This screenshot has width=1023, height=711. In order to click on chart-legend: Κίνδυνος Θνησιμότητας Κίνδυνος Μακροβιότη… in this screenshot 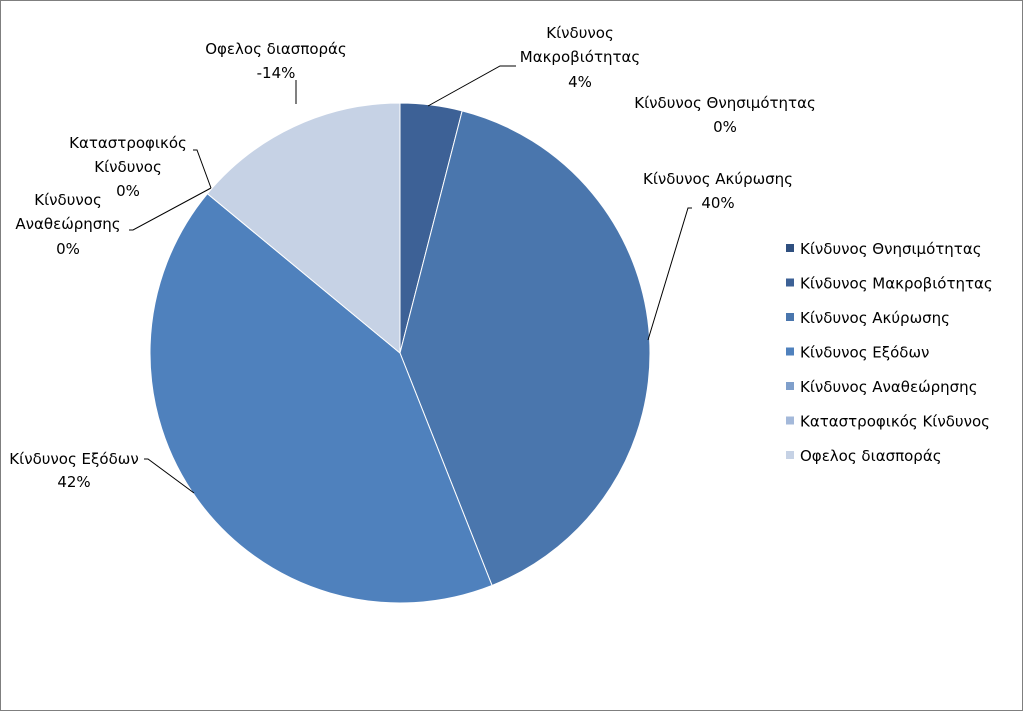, I will do `click(889, 352)`.